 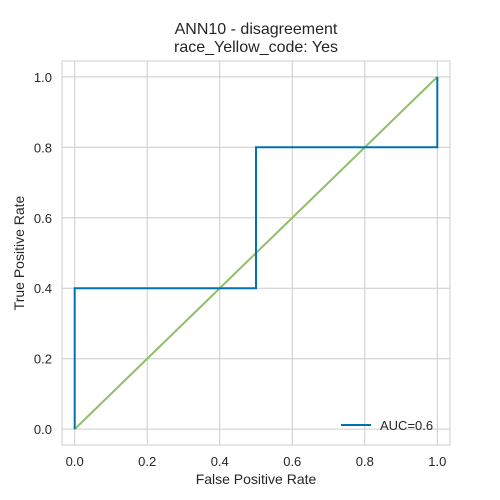 I want to click on x-tick-label: 0.8, so click(x=365, y=461).